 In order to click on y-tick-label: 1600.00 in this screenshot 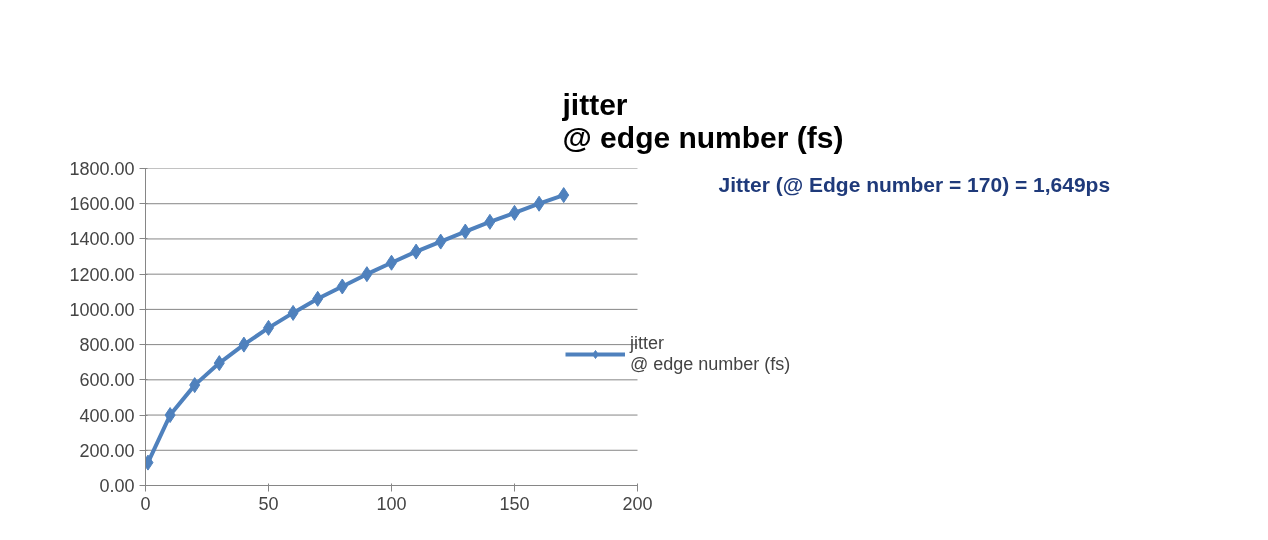, I will do `click(102, 204)`.